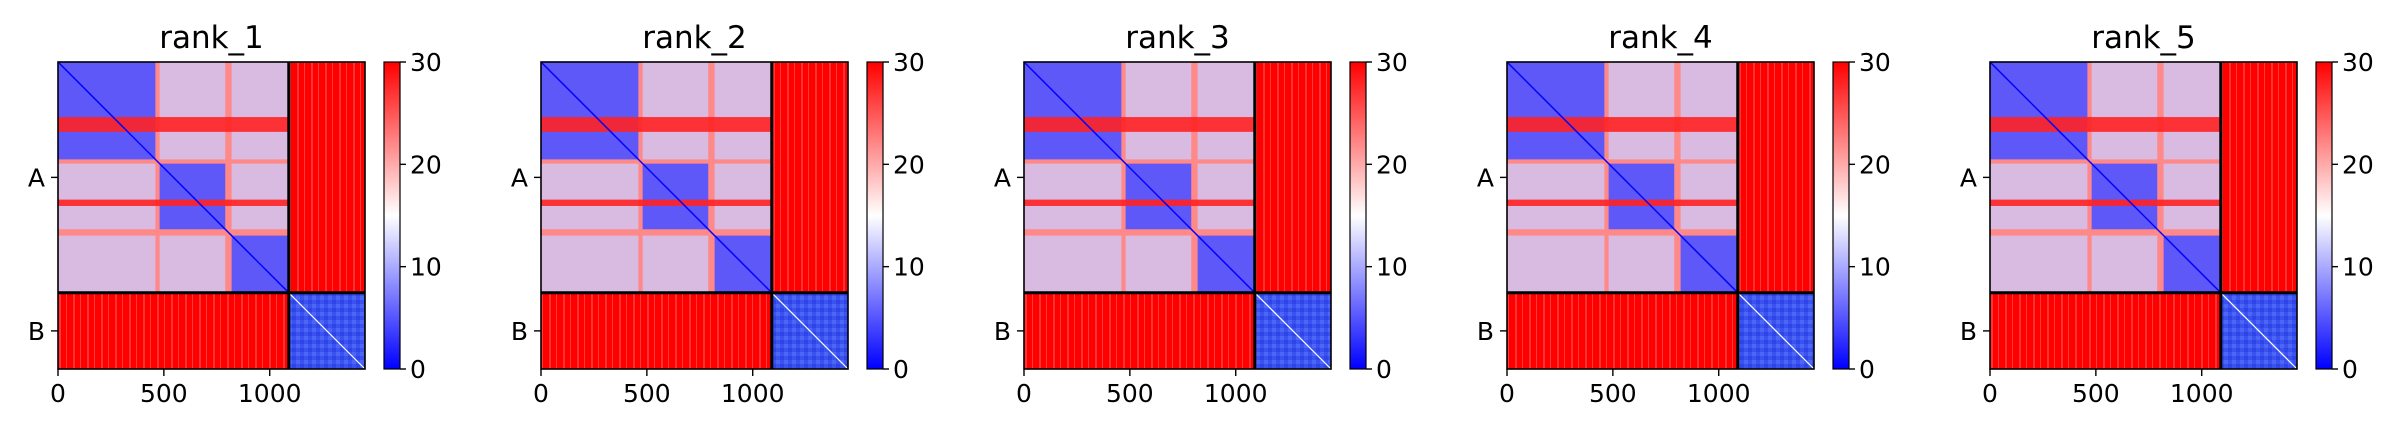  What do you see at coordinates (1660, 38) in the screenshot?
I see `panel-title: rank_4` at bounding box center [1660, 38].